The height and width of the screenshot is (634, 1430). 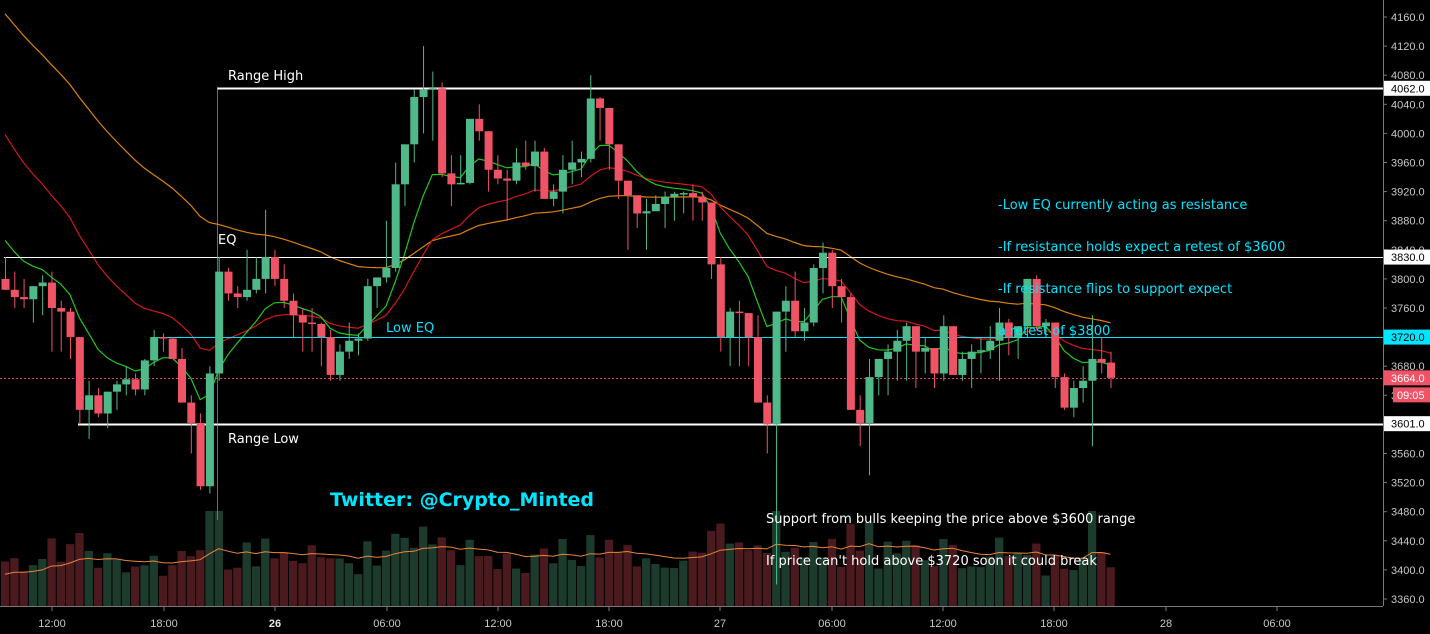 What do you see at coordinates (1408, 193) in the screenshot?
I see `price-tick-label: 3920.0` at bounding box center [1408, 193].